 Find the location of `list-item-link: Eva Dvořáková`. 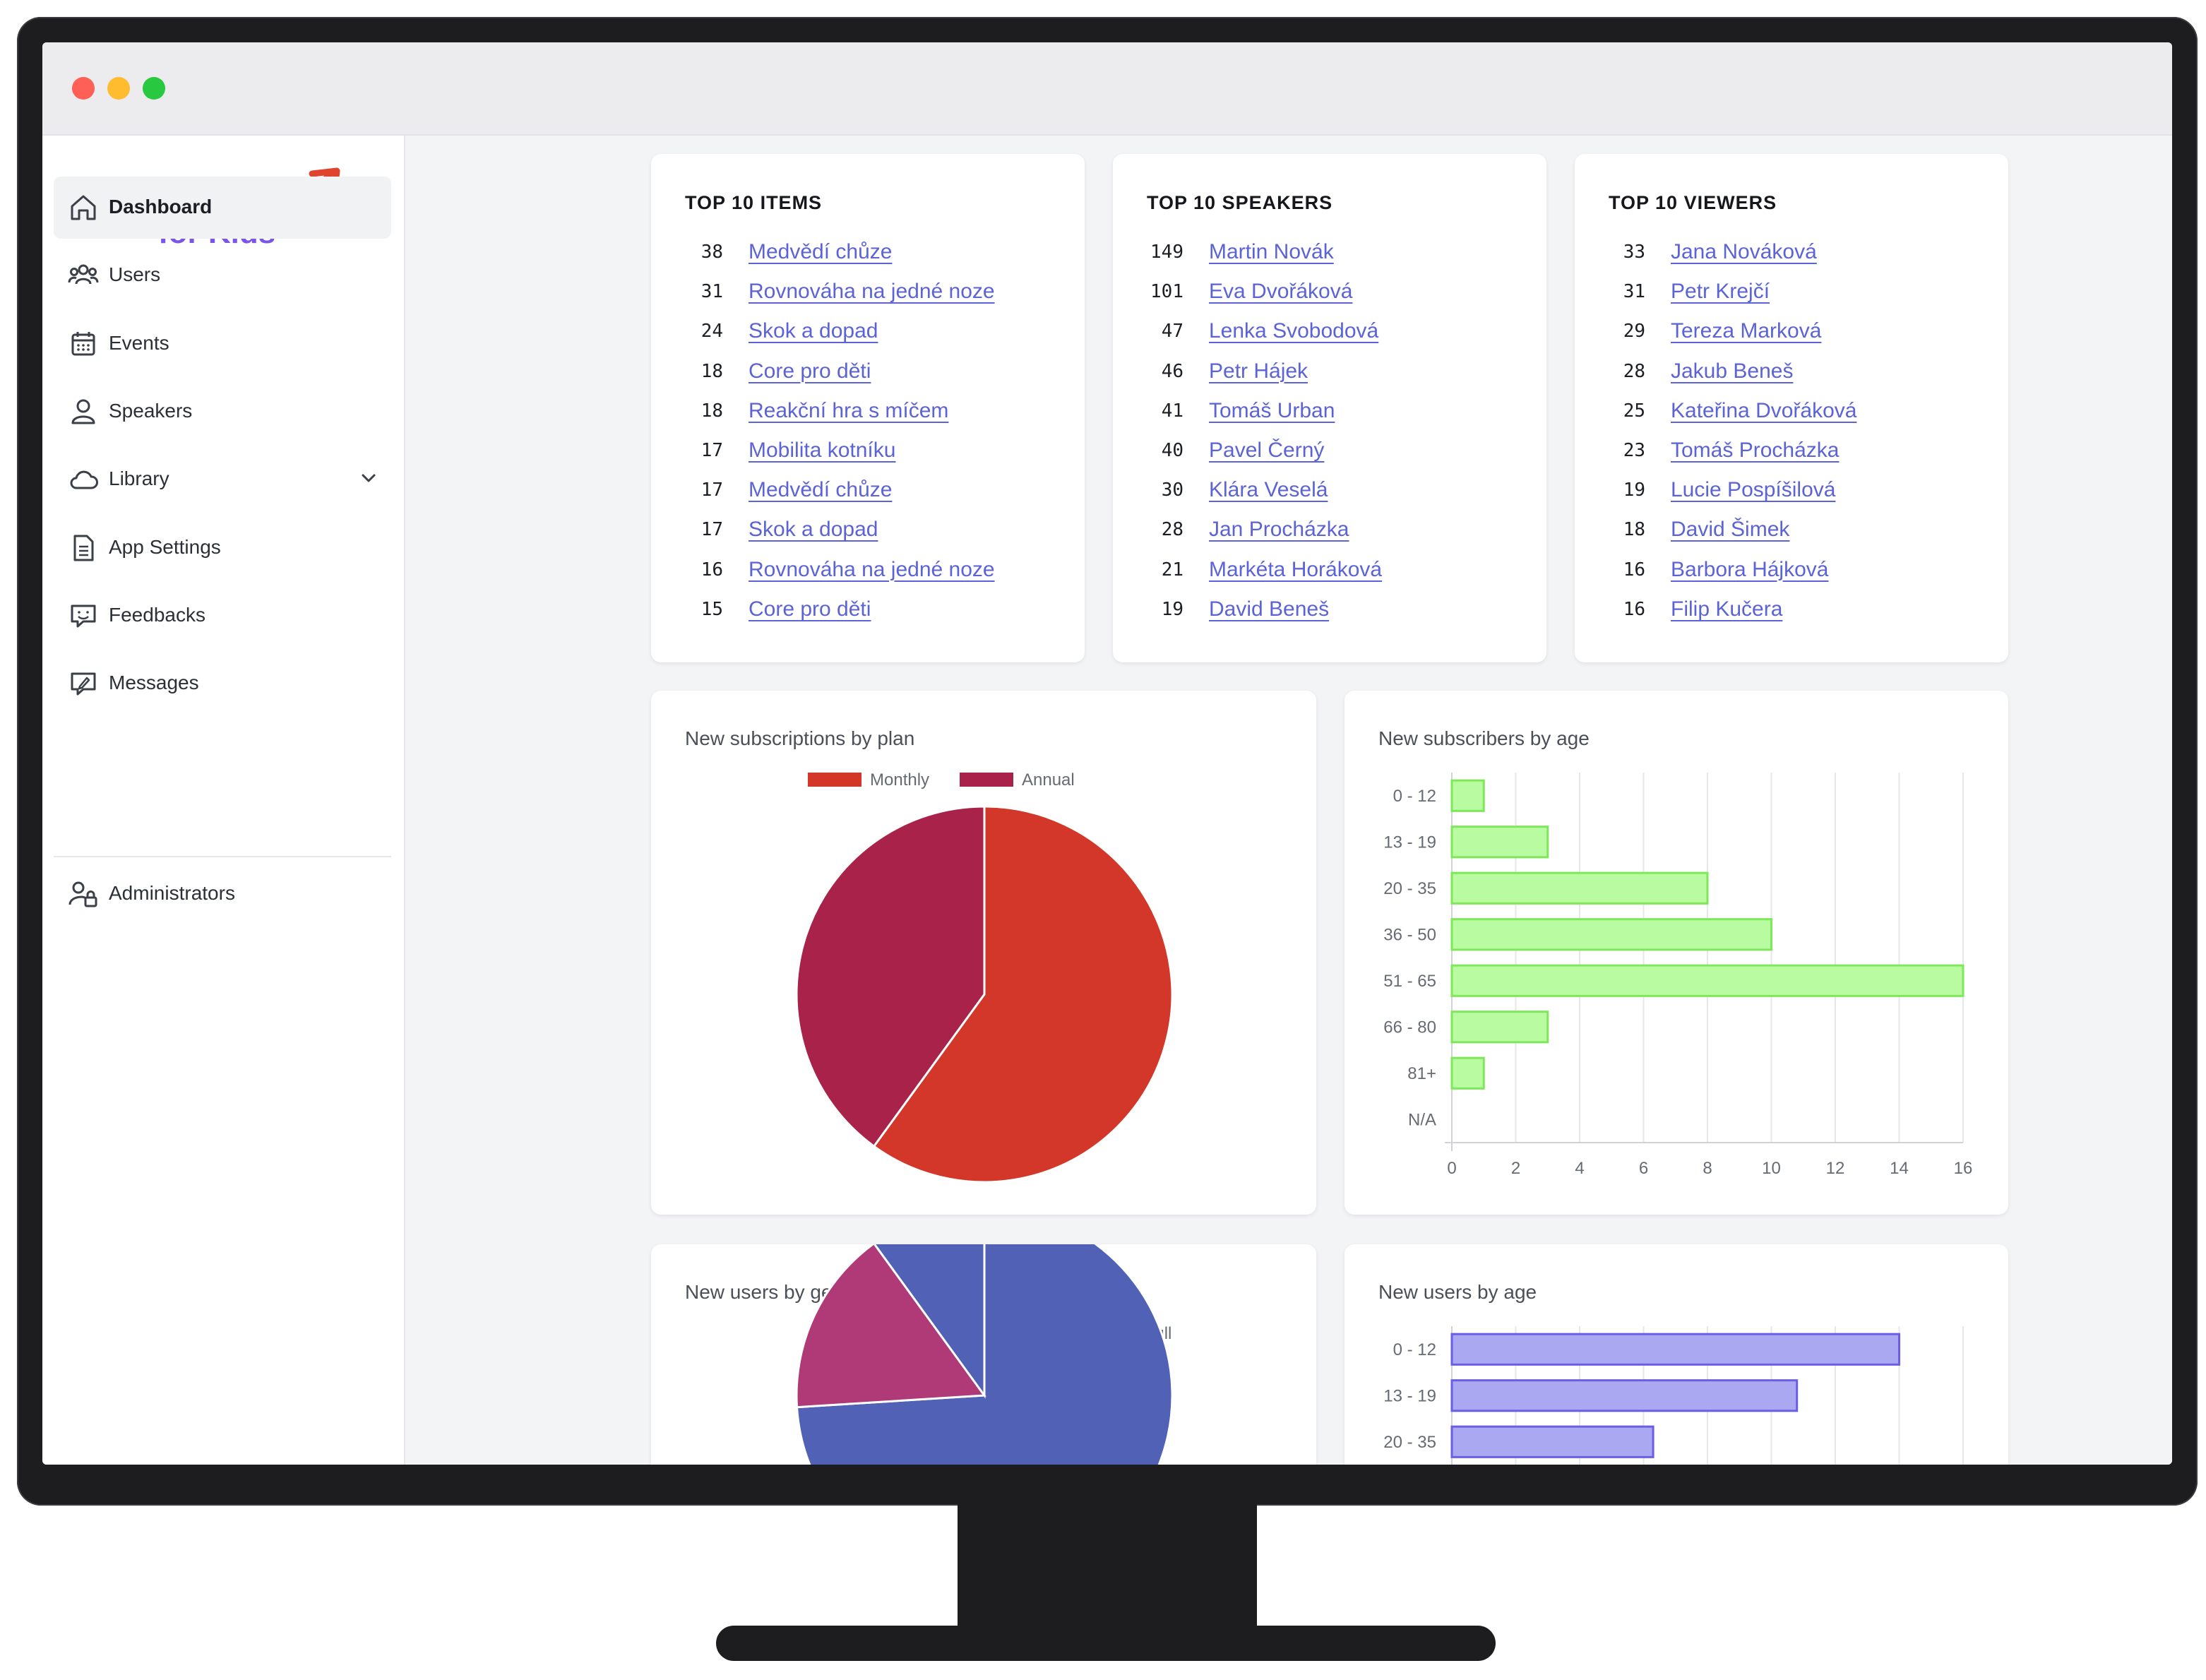

list-item-link: Eva Dvořáková is located at coordinates (1281, 292).